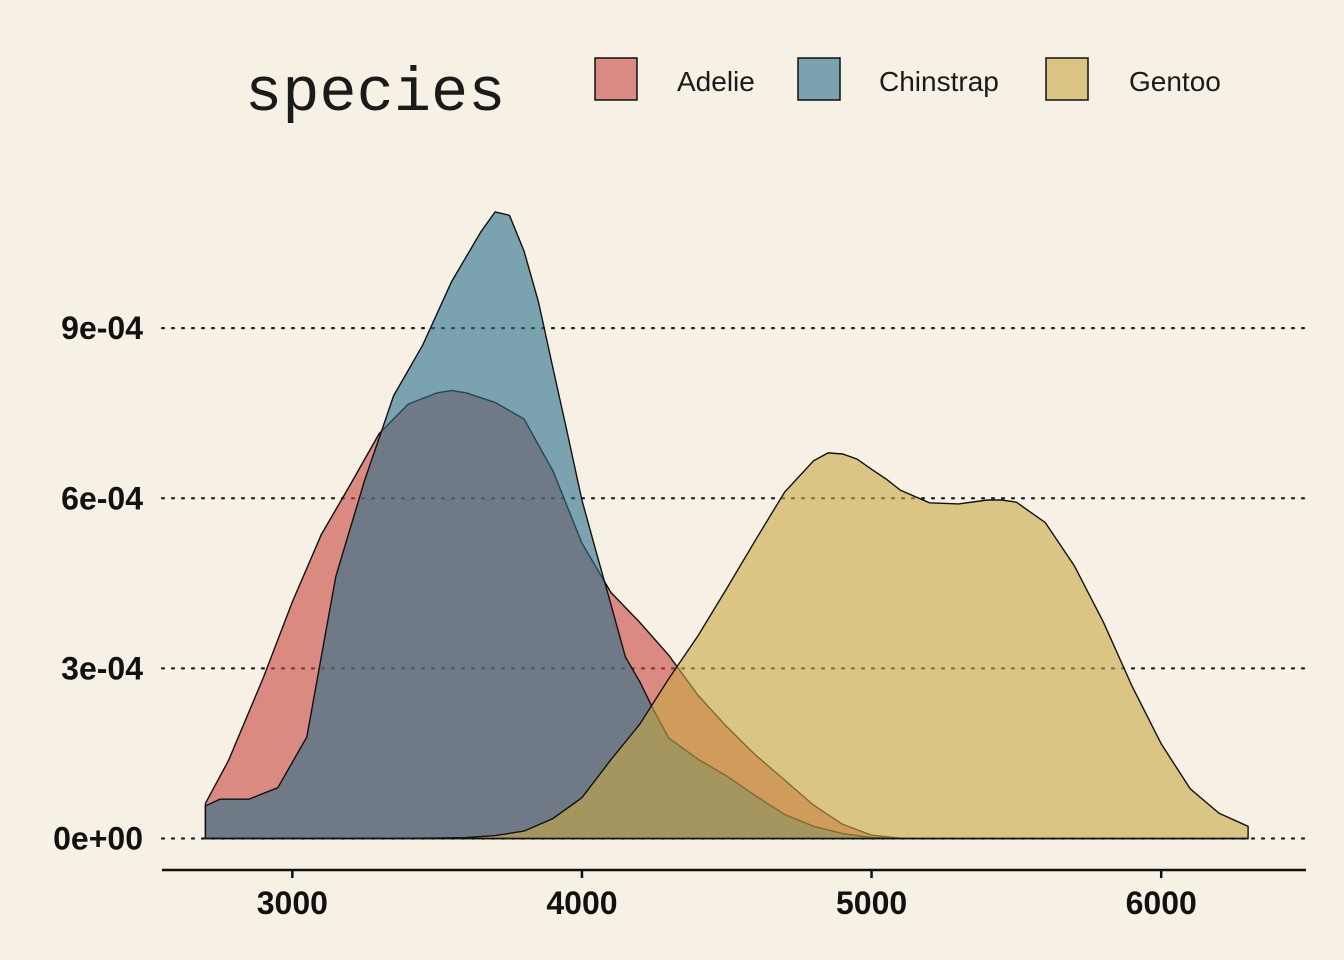 Image resolution: width=1344 pixels, height=960 pixels. Describe the element at coordinates (616, 79) in the screenshot. I see `legend-swatch-adelie` at that location.